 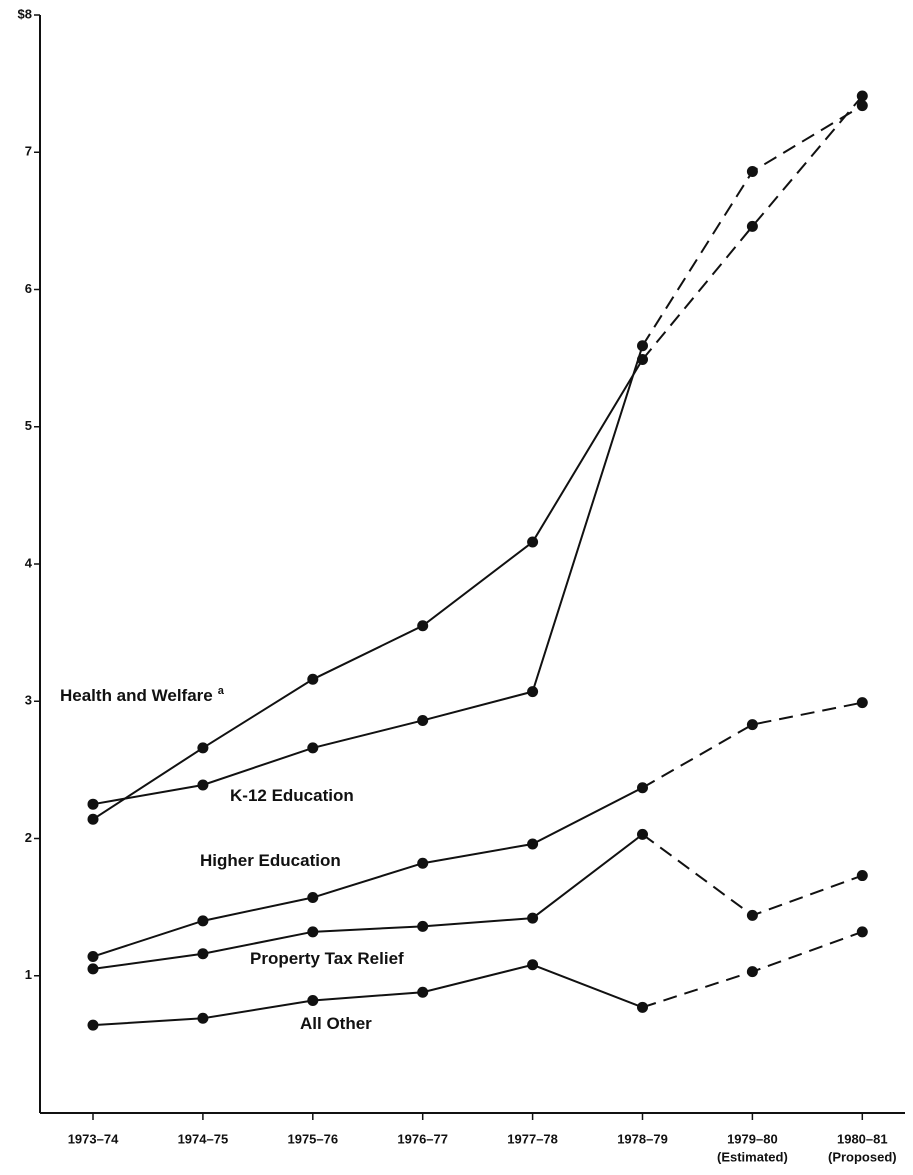 What do you see at coordinates (532, 1138) in the screenshot?
I see `x-tick-label: 1977–78` at bounding box center [532, 1138].